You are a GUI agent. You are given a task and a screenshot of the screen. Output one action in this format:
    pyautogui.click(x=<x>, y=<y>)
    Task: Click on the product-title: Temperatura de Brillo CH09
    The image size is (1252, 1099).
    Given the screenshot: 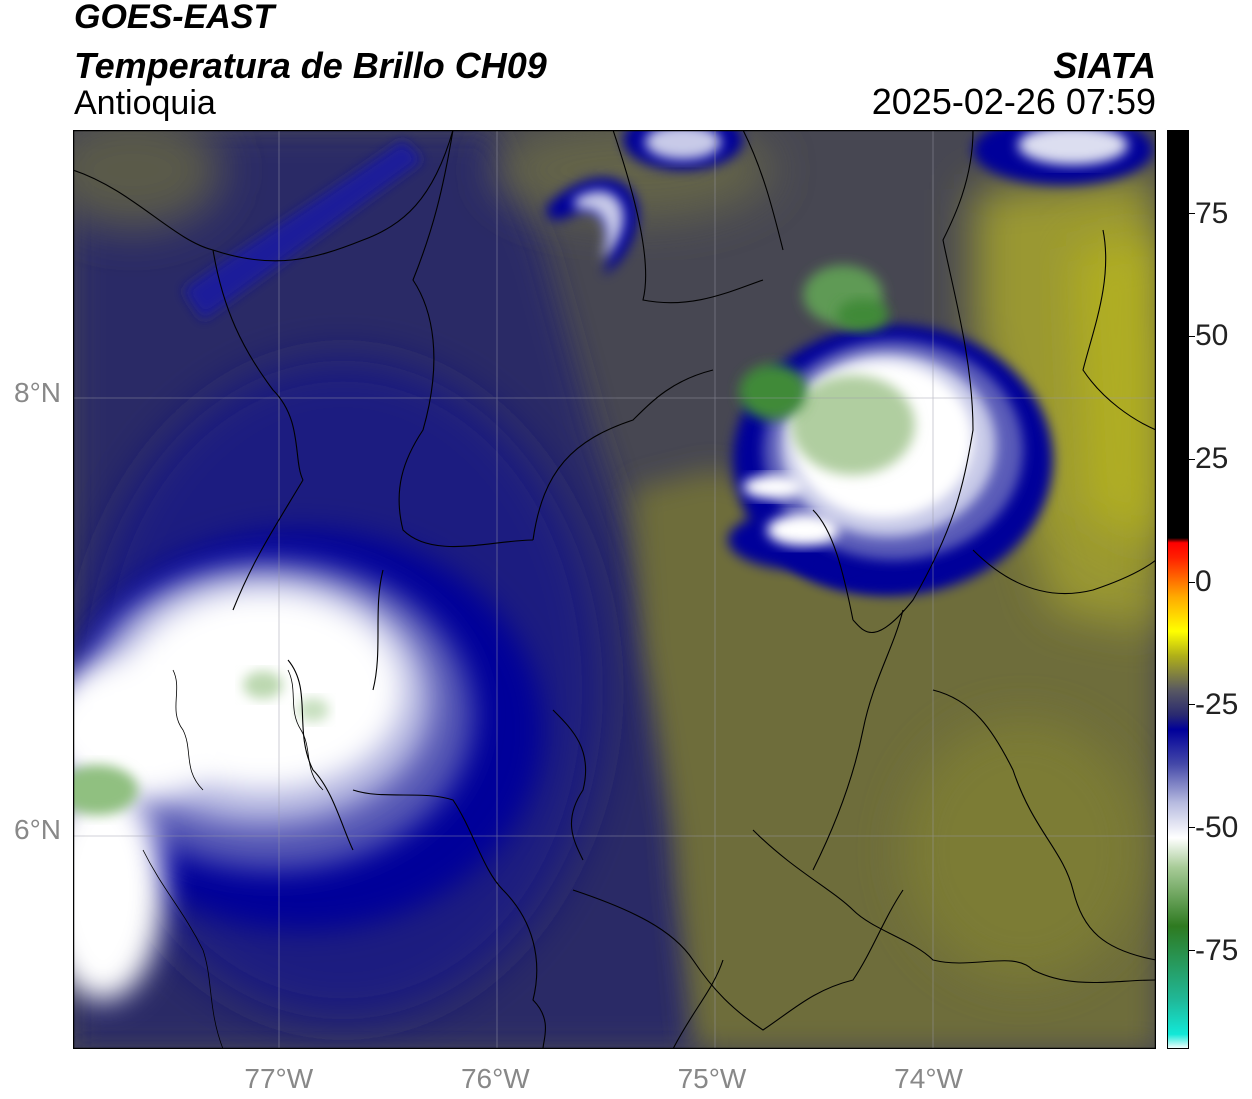 What is the action you would take?
    pyautogui.click(x=310, y=65)
    